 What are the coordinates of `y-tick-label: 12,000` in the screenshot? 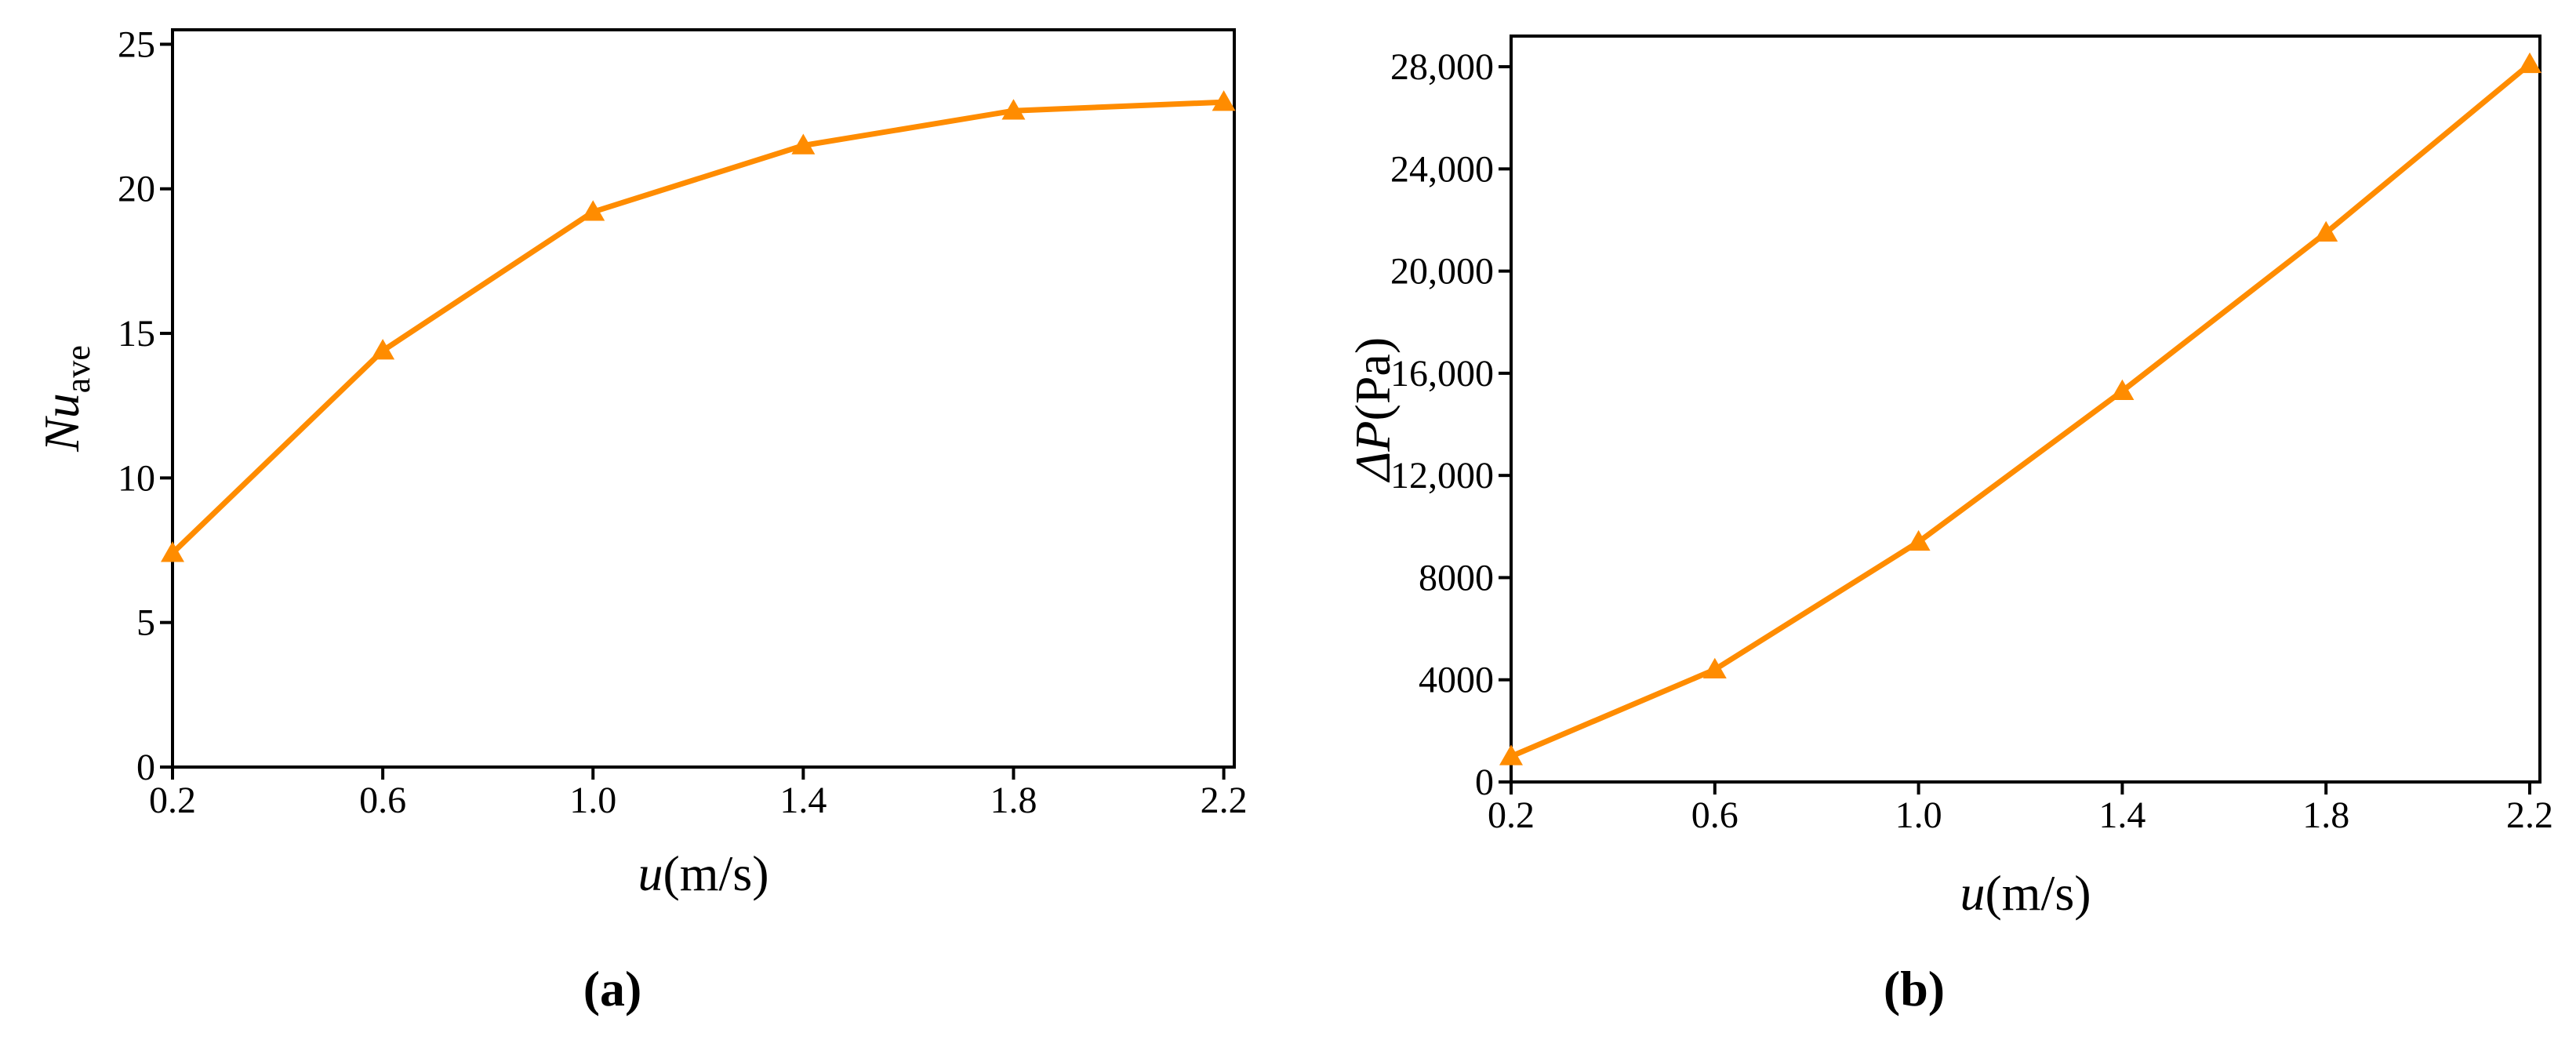 It's located at (1442, 475).